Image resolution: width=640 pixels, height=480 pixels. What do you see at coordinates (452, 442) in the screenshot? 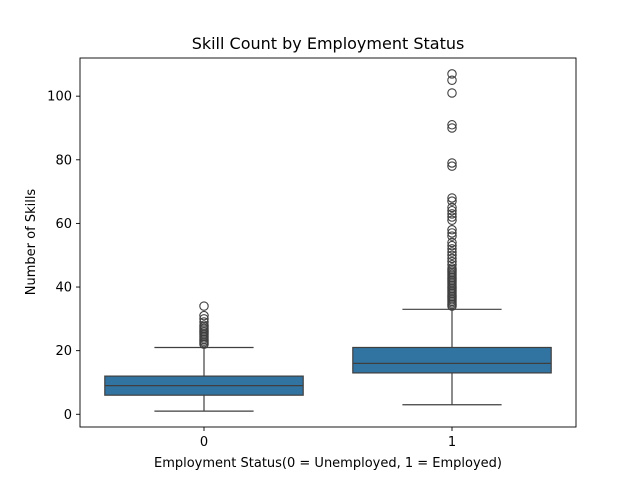
I see `x-tick-label: 1` at bounding box center [452, 442].